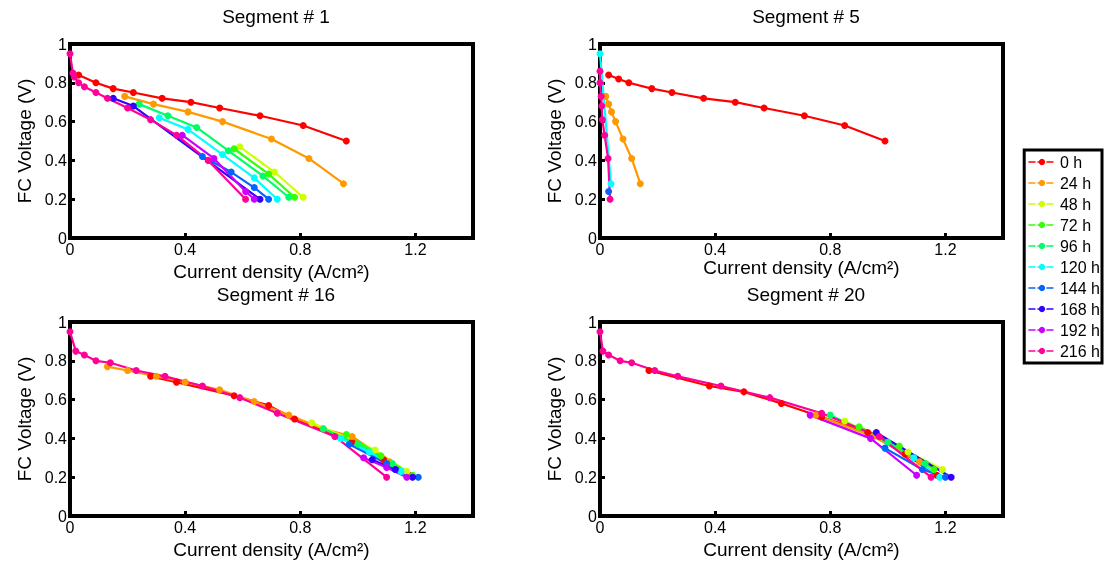  I want to click on legend-label: 24 h, so click(1075, 183).